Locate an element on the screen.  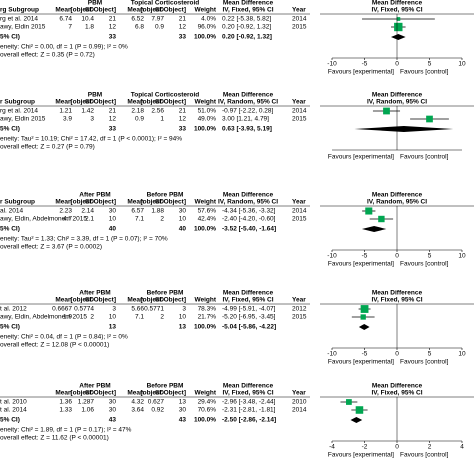
cell: 100.0% is located at coordinates (205, 229).